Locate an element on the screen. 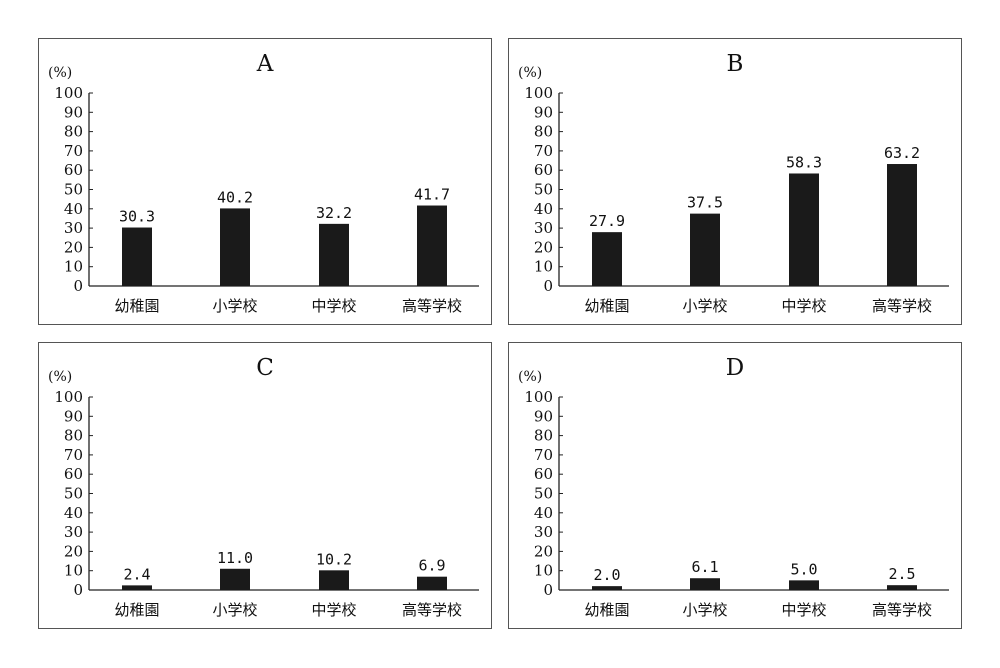 This screenshot has height=668, width=1000. bar-value-label: 2.5 is located at coordinates (901, 574).